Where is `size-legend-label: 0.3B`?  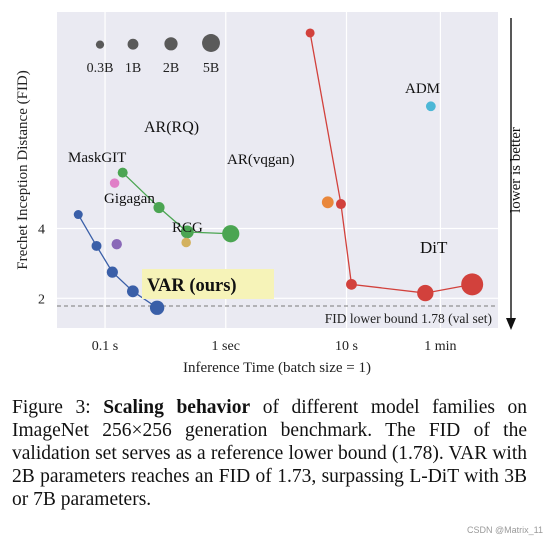
size-legend-label: 0.3B is located at coordinates (100, 68).